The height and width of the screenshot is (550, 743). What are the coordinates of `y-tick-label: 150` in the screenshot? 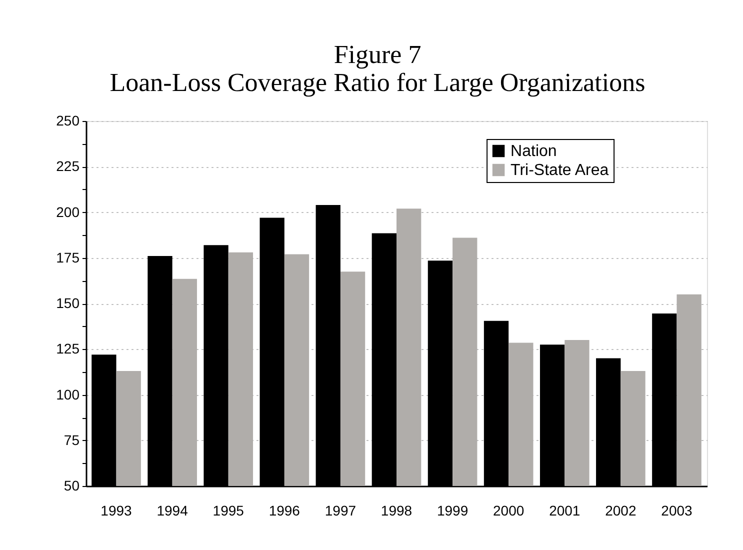 It's located at (68, 303).